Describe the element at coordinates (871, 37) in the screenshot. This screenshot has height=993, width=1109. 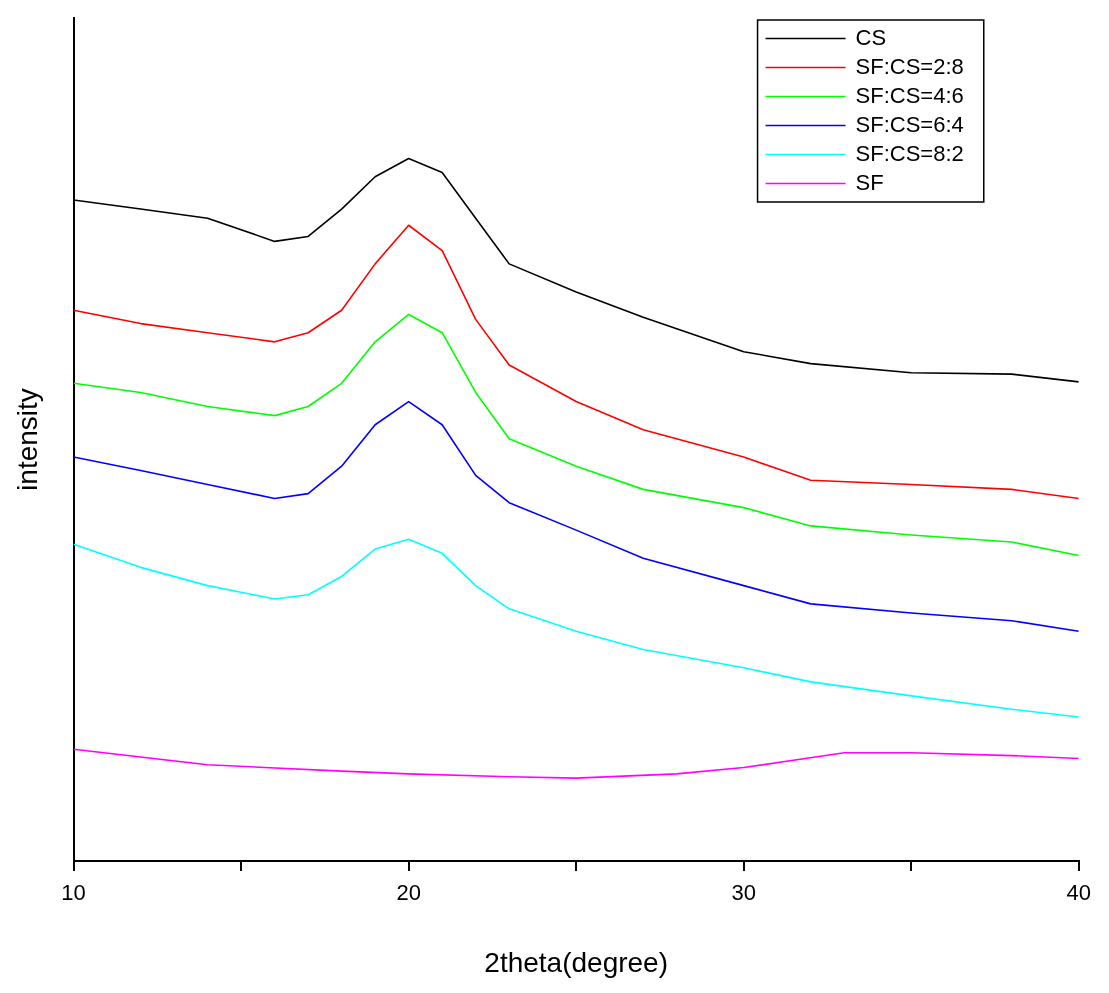
I see `legend-label: CS` at that location.